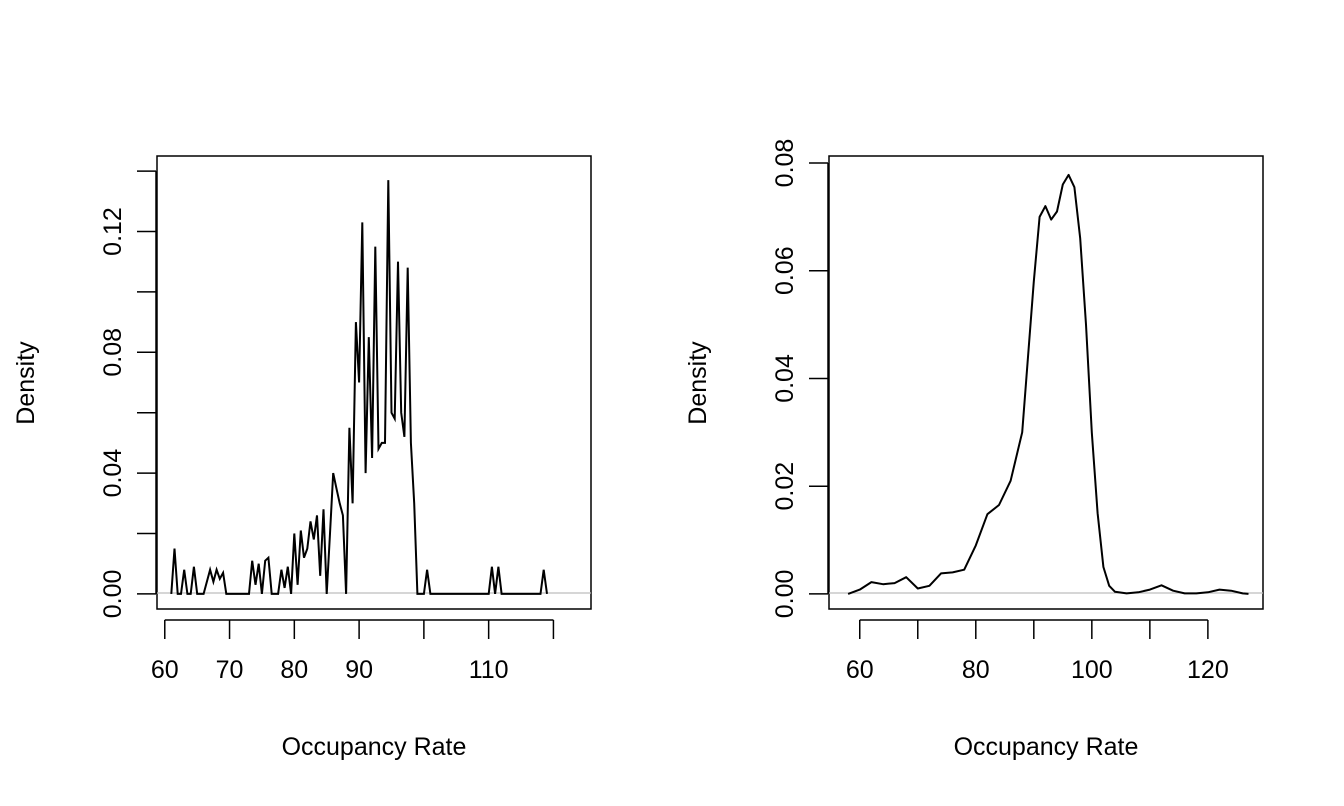 This screenshot has width=1344, height=806. Describe the element at coordinates (26, 383) in the screenshot. I see `left-y-axis-title: Density` at that location.